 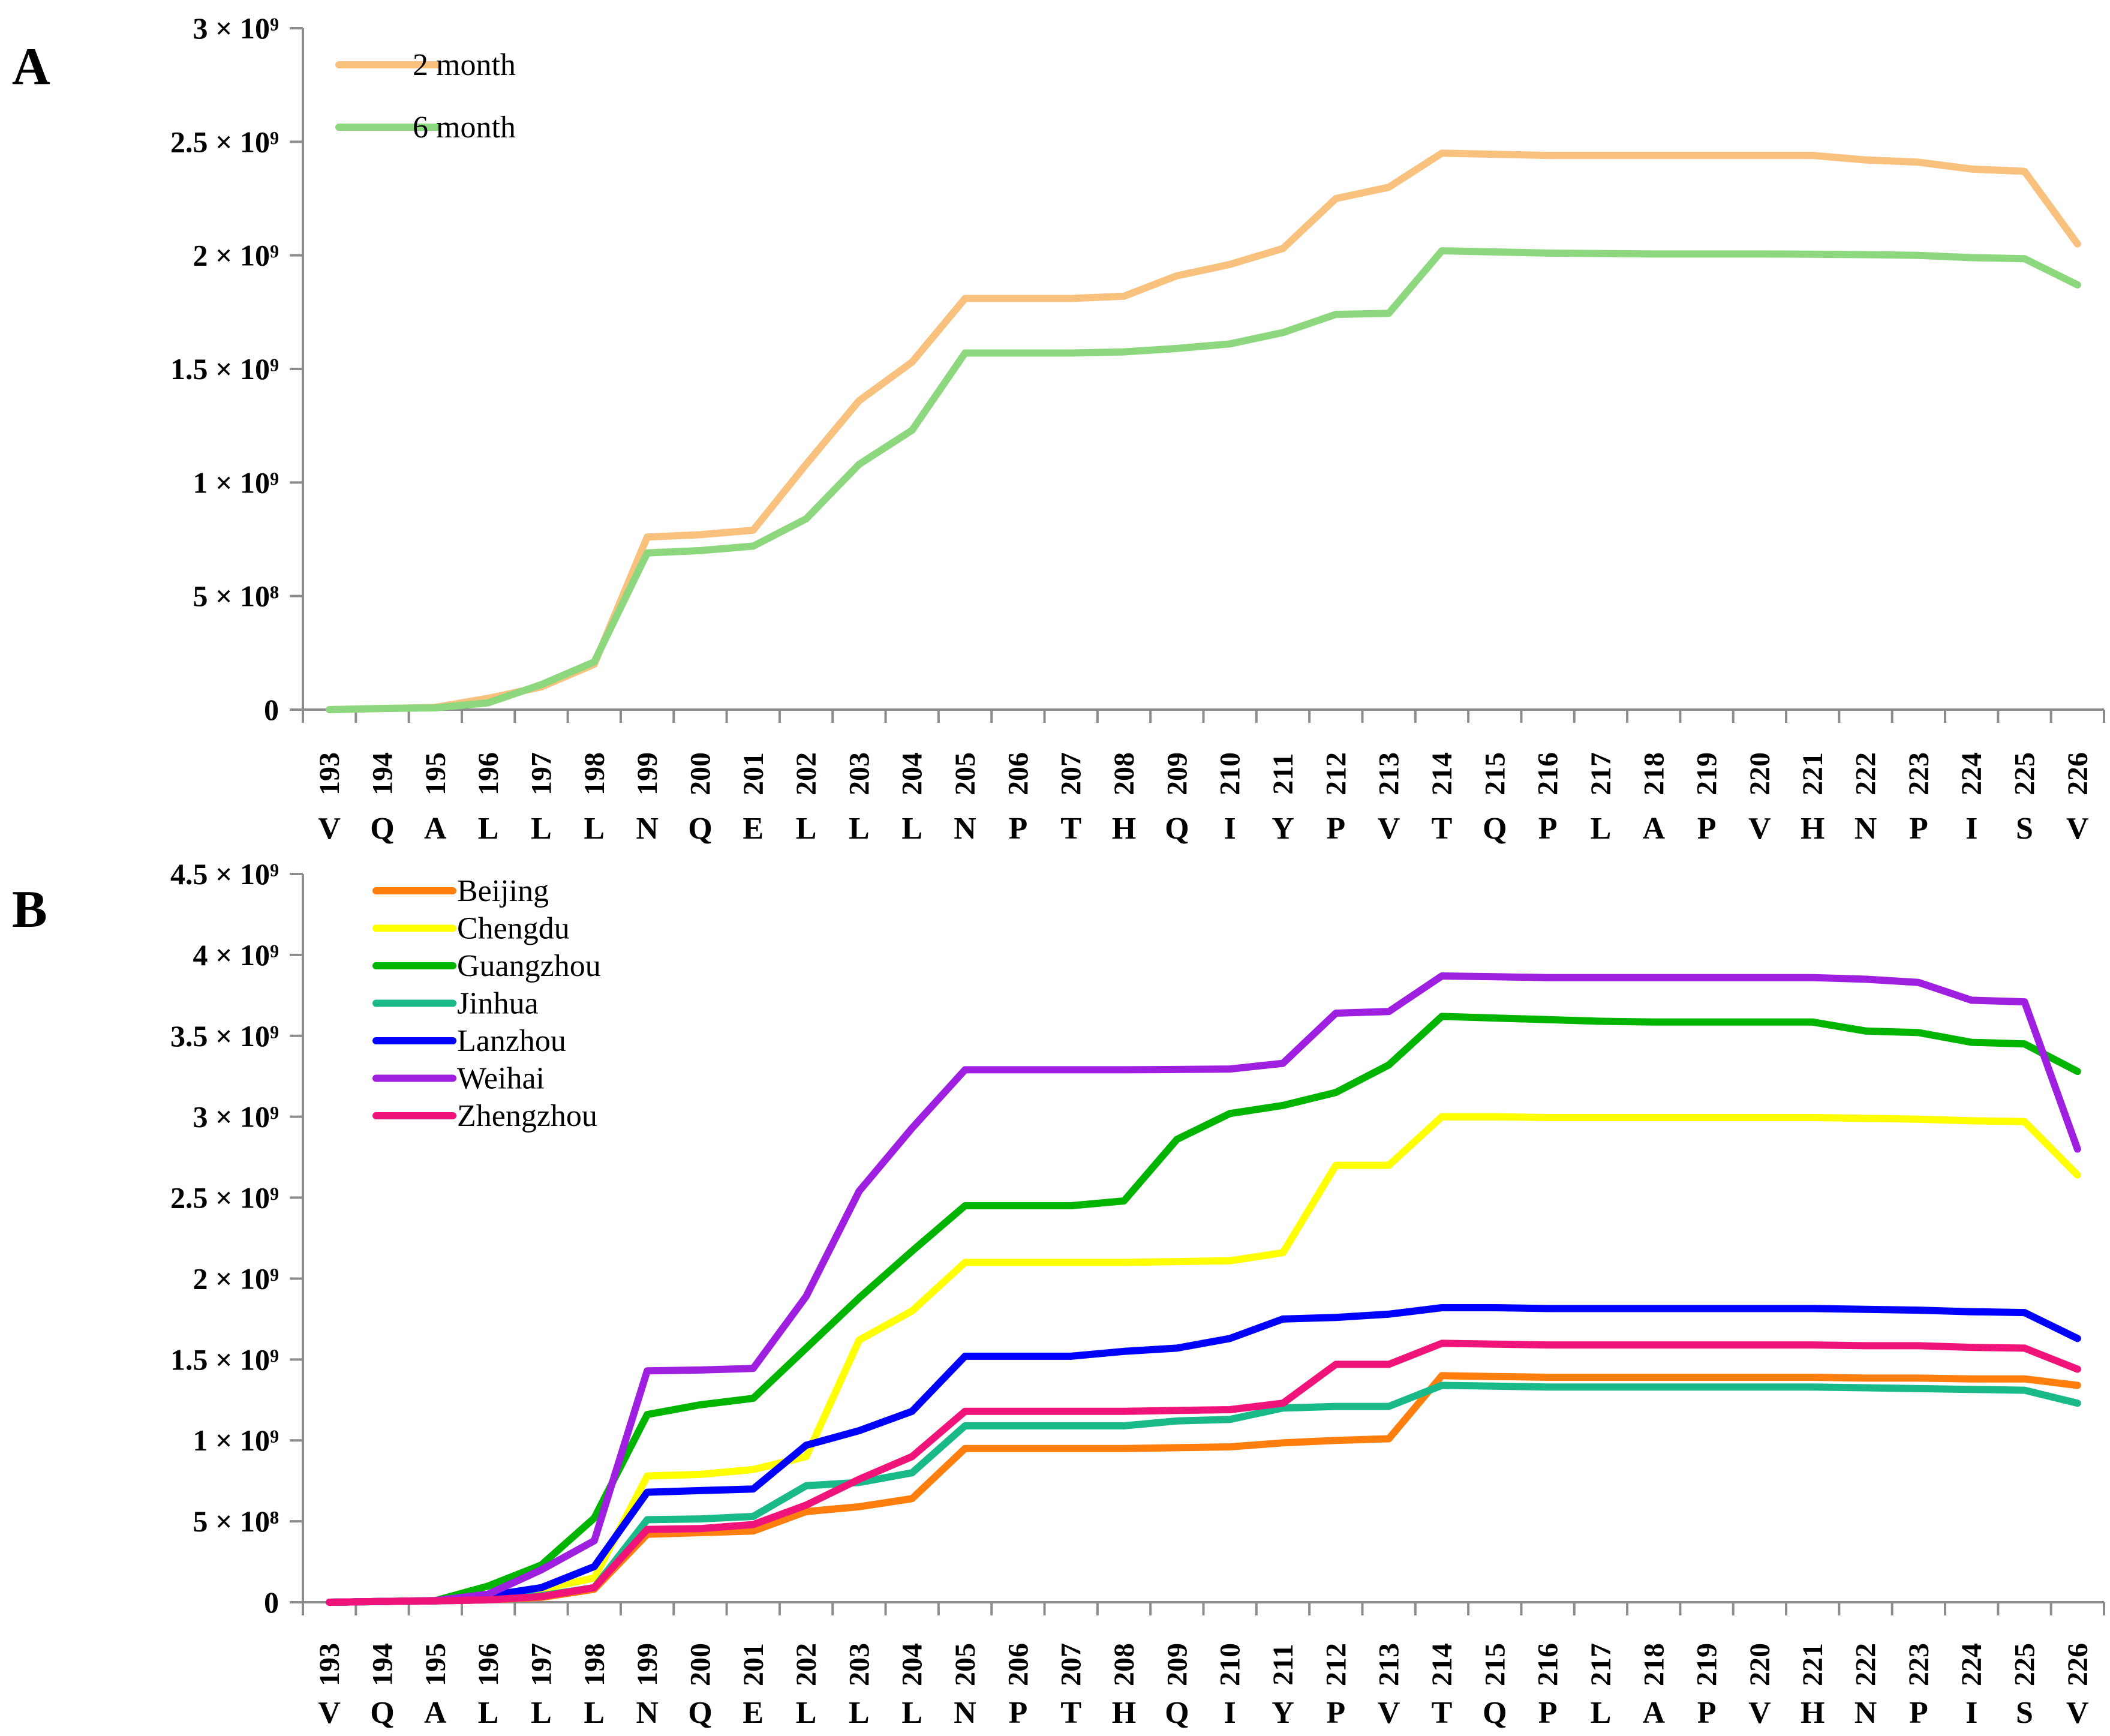 I want to click on series-line-zhengzhou, so click(x=1204, y=1472).